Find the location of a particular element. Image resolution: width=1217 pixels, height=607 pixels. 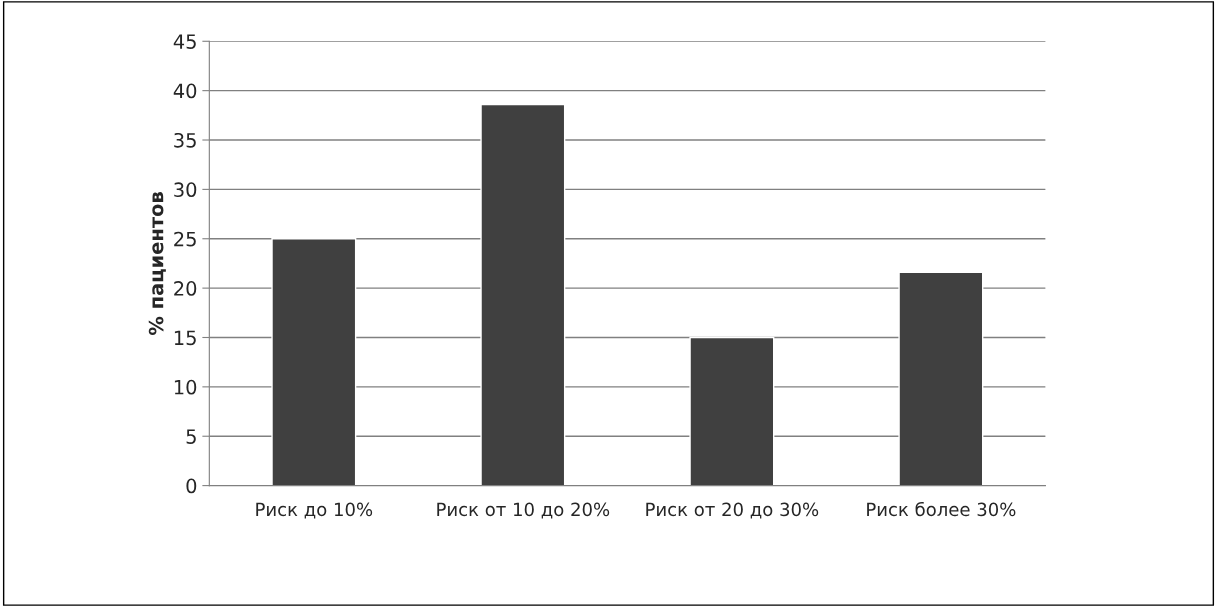

y-tick-label: 25 is located at coordinates (185, 239).